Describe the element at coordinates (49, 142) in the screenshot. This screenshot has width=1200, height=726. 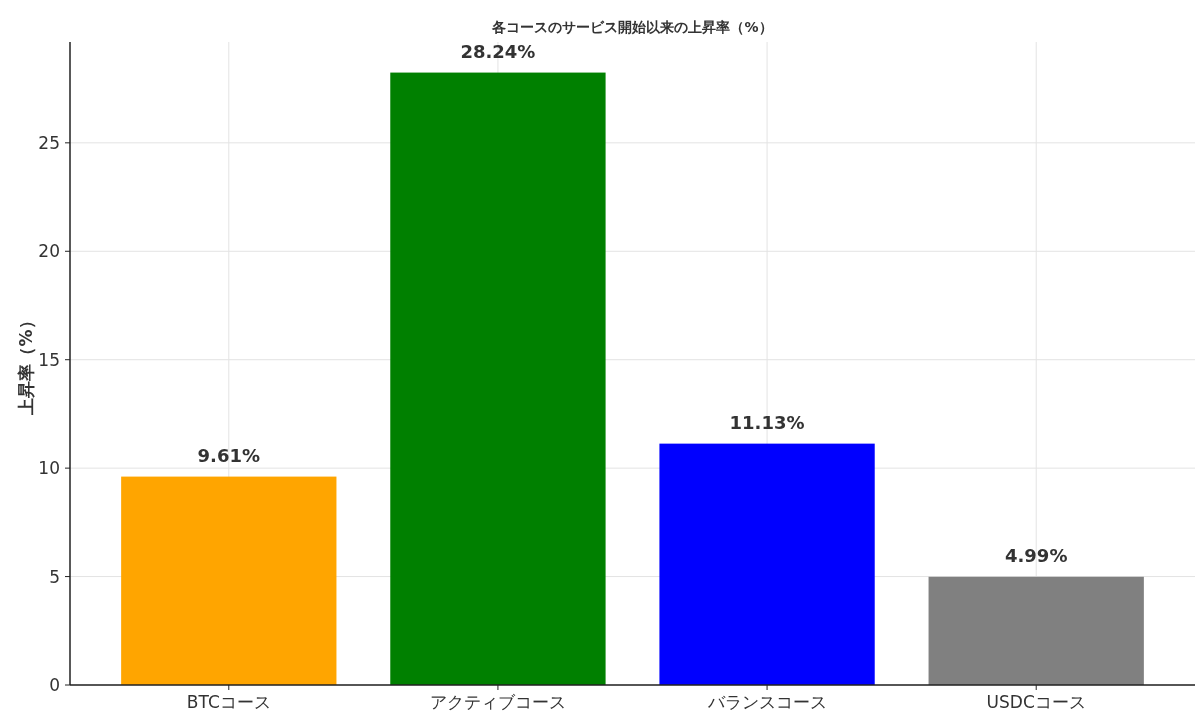
I see `y-tick-label: 25` at that location.